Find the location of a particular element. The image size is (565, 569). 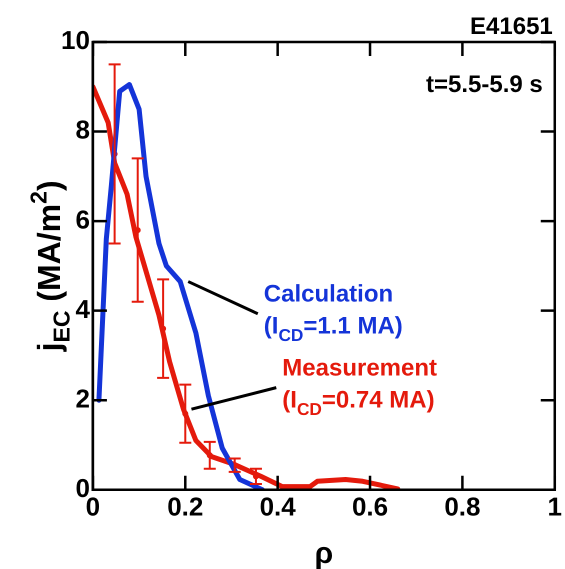

annotation: t=5.5-5.9 s is located at coordinates (484, 84).